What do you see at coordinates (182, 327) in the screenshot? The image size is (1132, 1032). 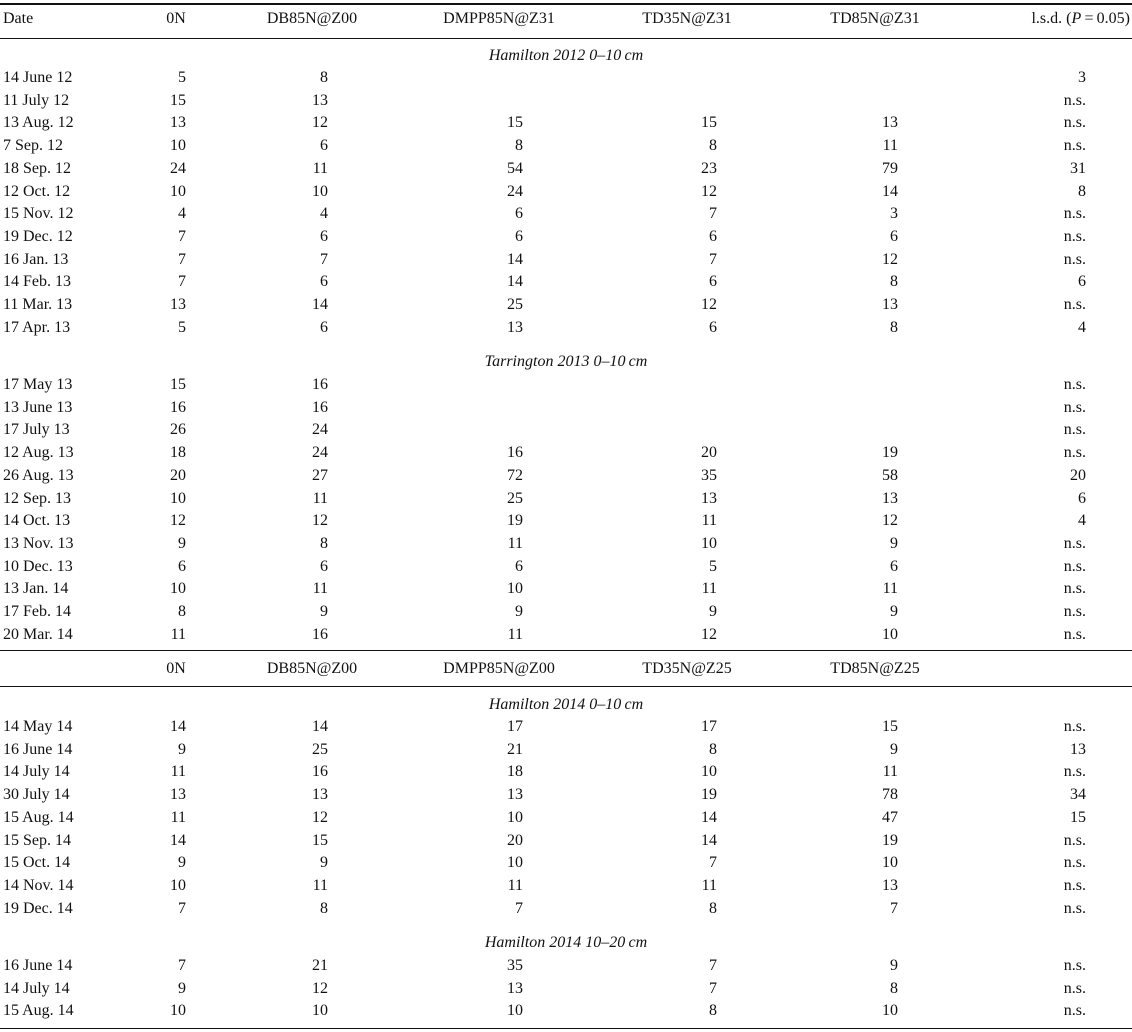 I see `value-cell: 5` at bounding box center [182, 327].